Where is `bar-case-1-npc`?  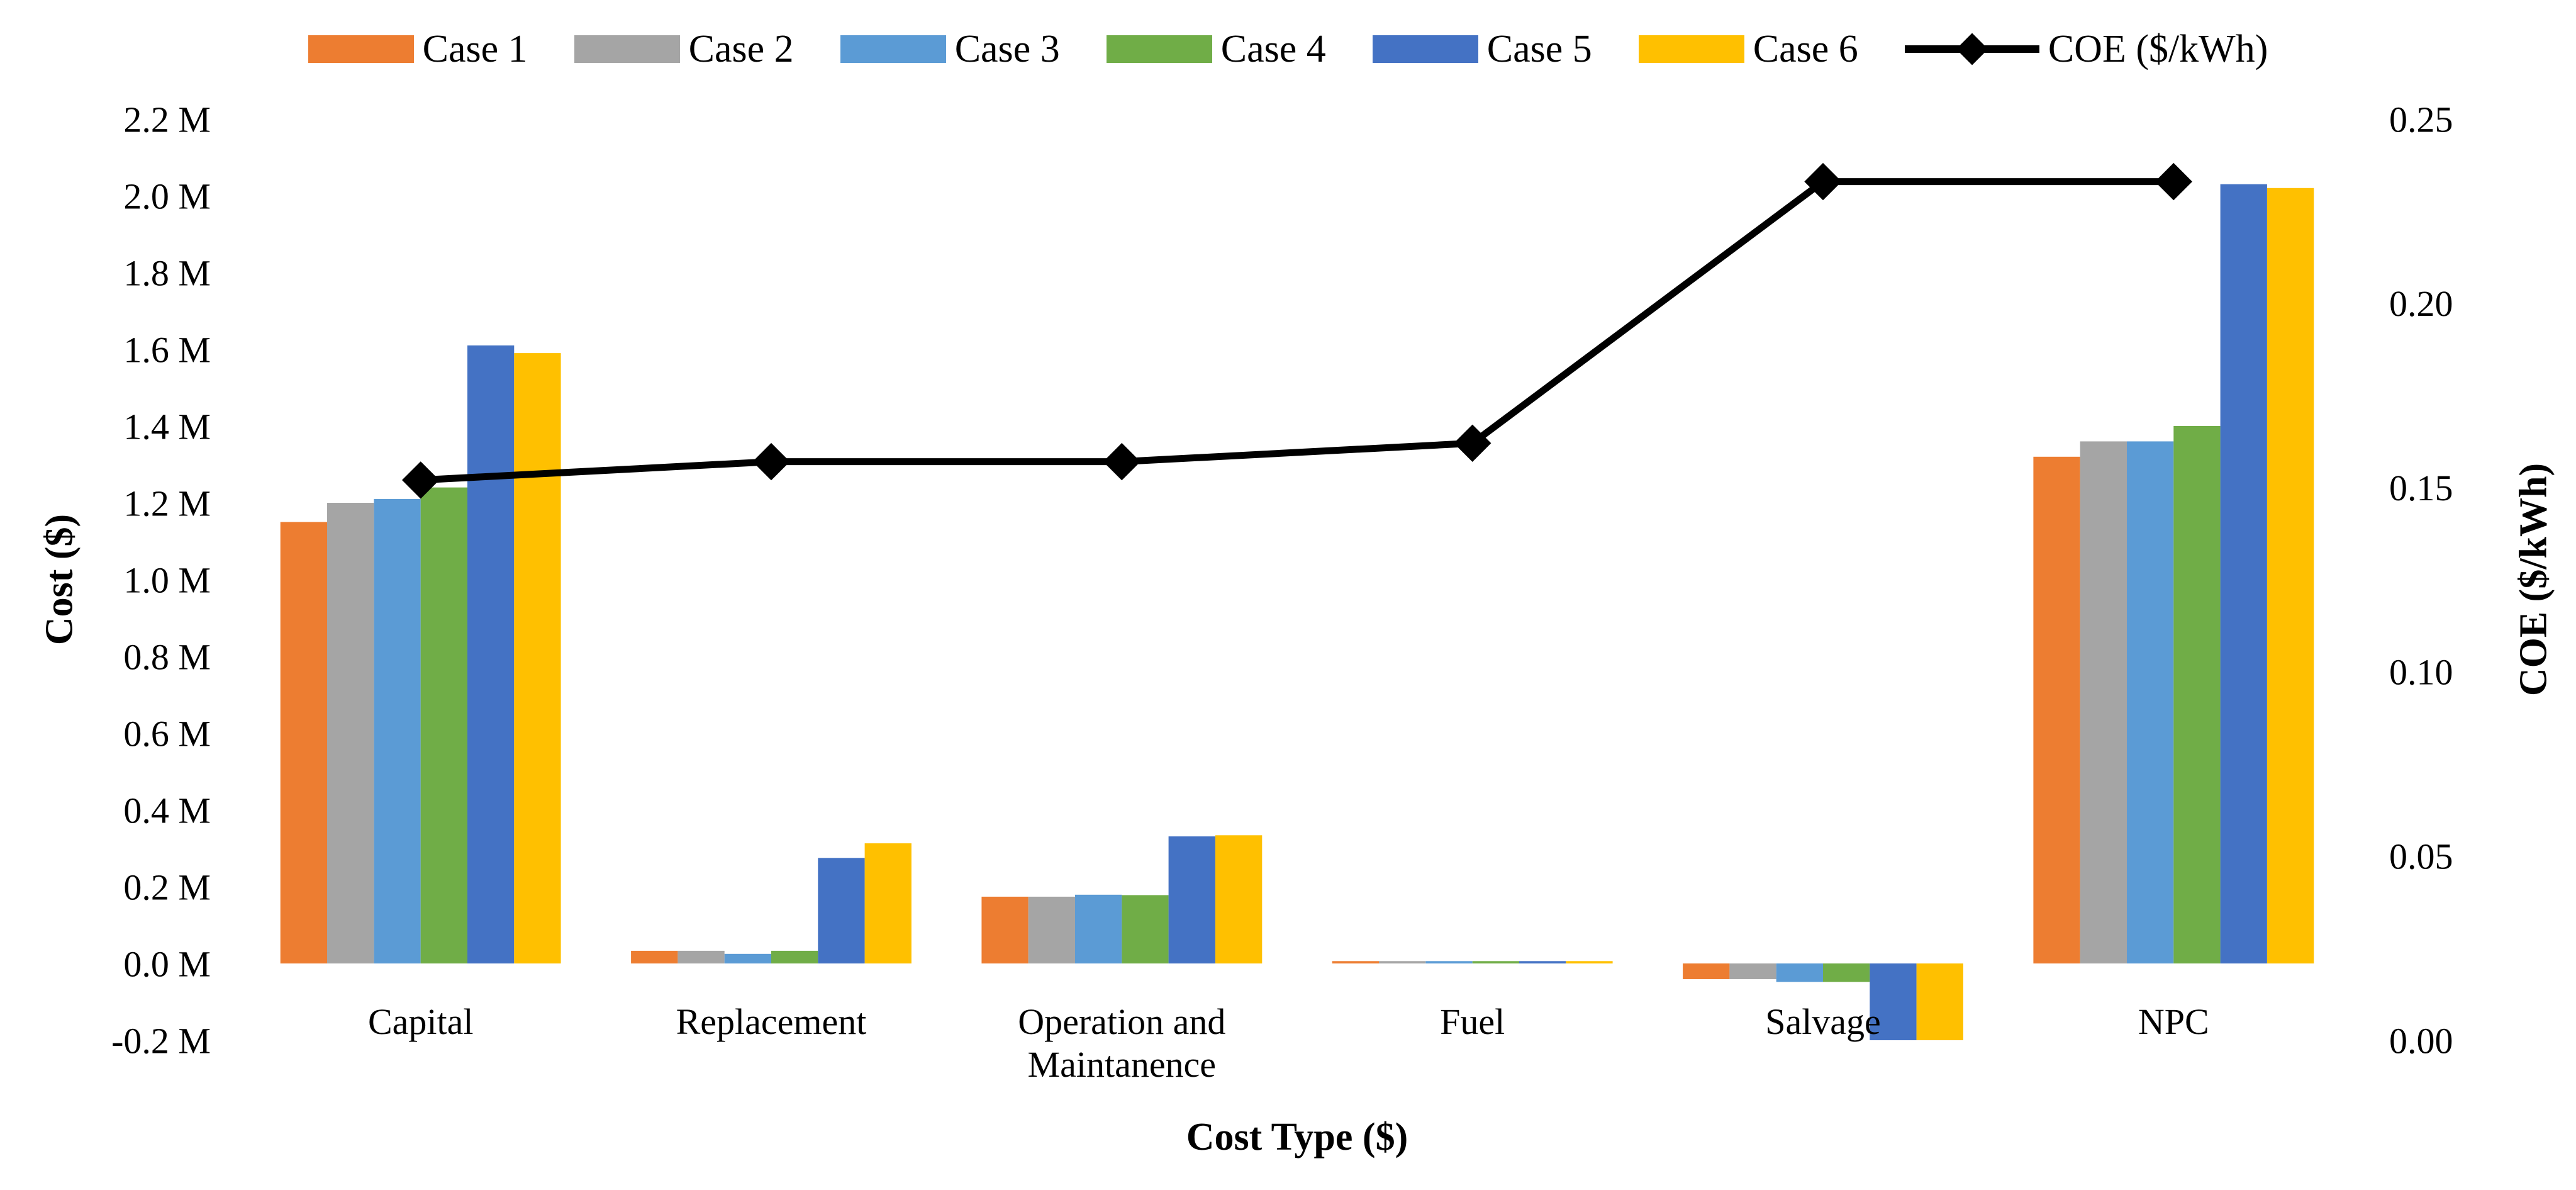 bar-case-1-npc is located at coordinates (2056, 709).